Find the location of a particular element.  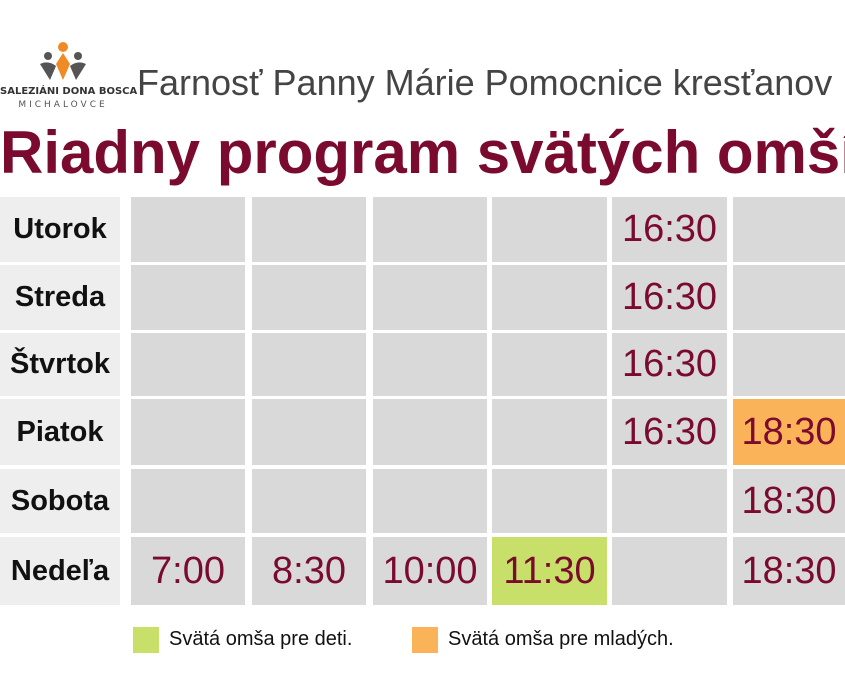

logo-icon is located at coordinates (63, 61).